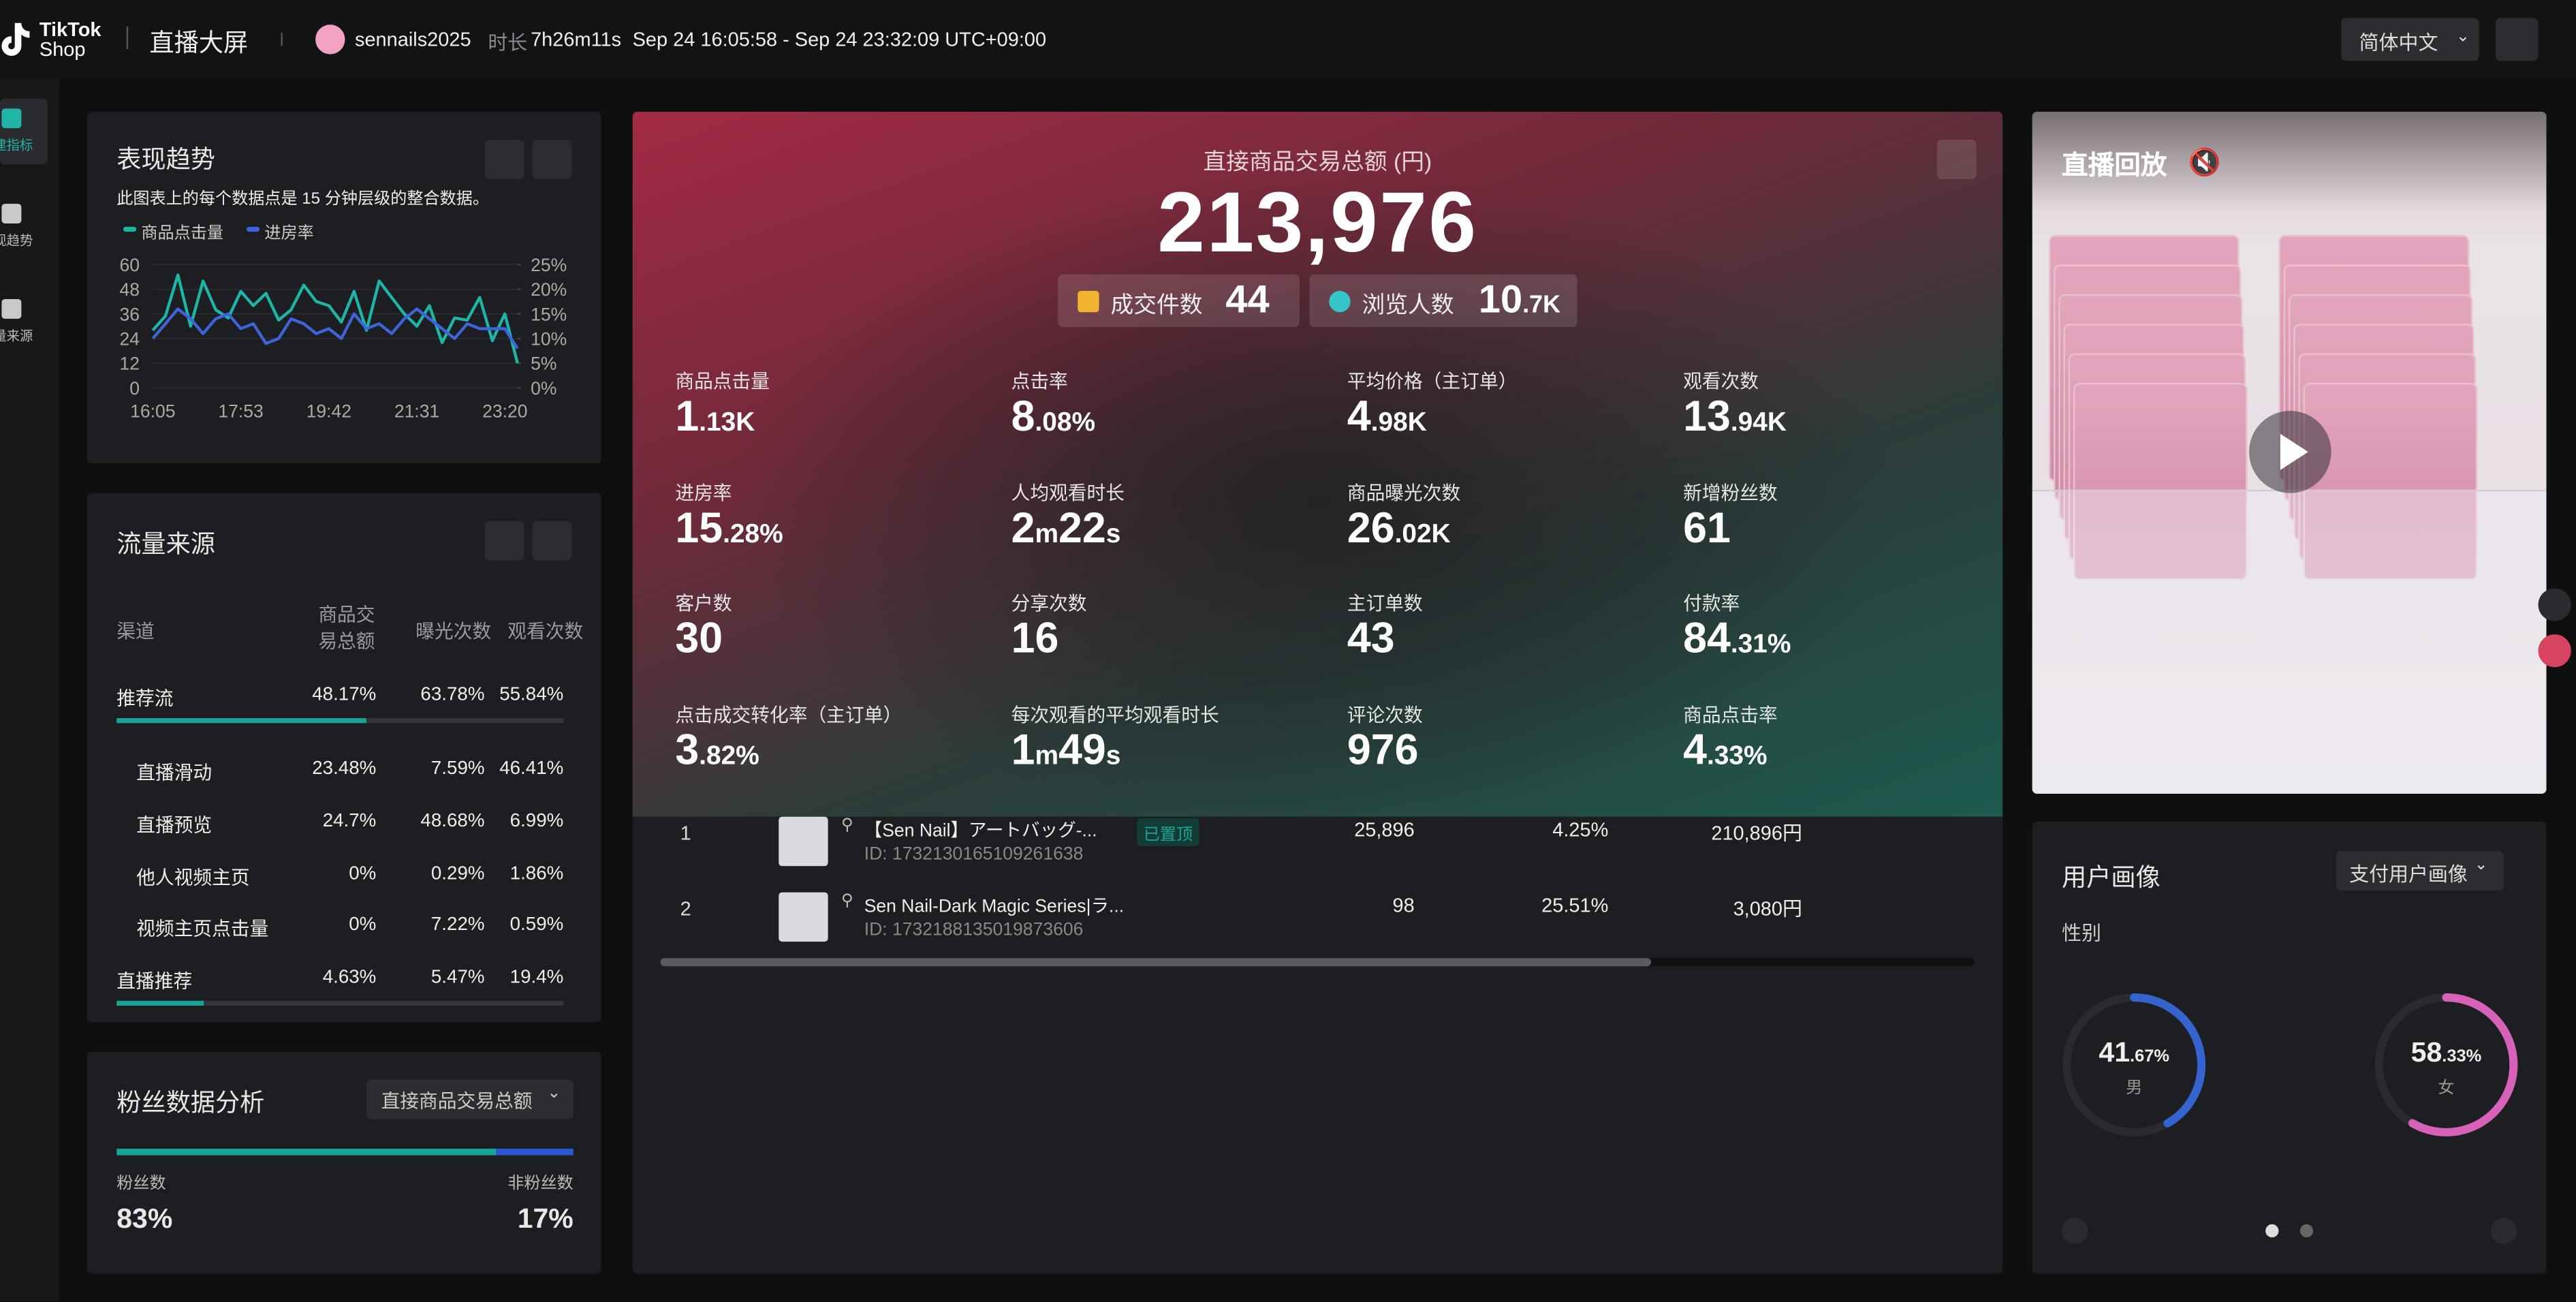 This screenshot has height=1302, width=2576. Describe the element at coordinates (552, 160) in the screenshot. I see `chart-button` at that location.